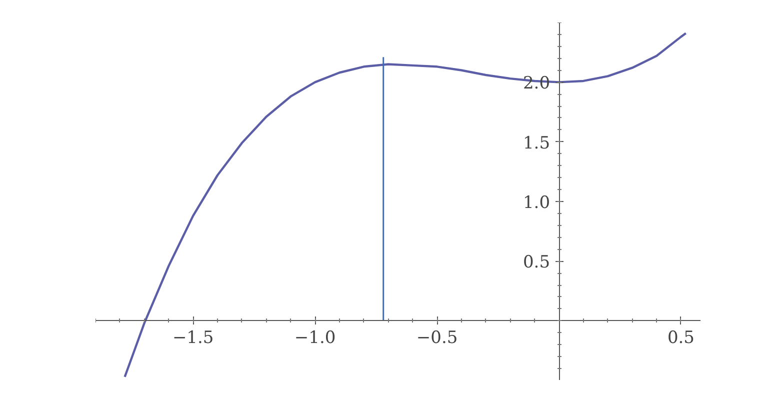 This screenshot has width=768, height=405. What do you see at coordinates (315, 338) in the screenshot?
I see `x-tick-label: −1.0` at bounding box center [315, 338].